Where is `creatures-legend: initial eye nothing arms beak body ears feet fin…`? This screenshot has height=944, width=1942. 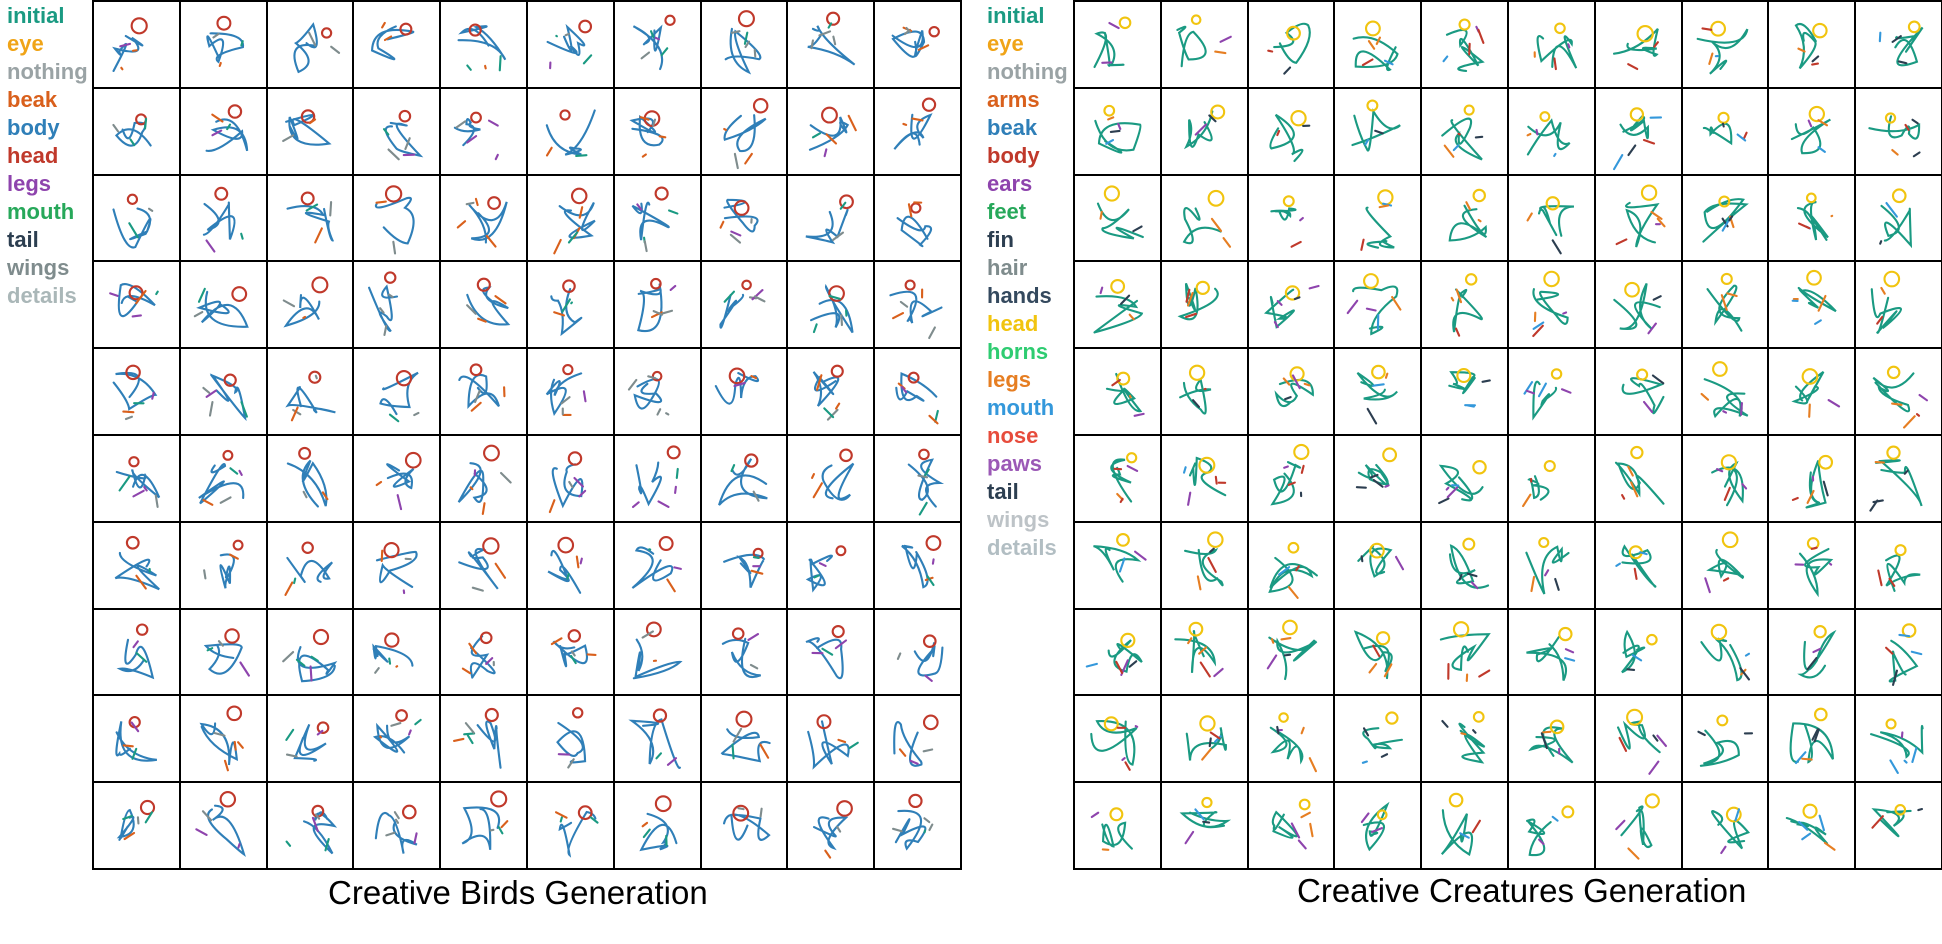
creatures-legend: initial eye nothing arms beak body ears feet fin… is located at coordinates (1027, 282).